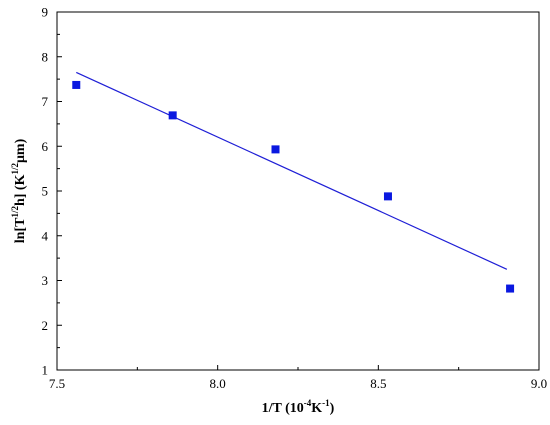  I want to click on x-axis-title: 1/T (10-4K-1), so click(298, 407).